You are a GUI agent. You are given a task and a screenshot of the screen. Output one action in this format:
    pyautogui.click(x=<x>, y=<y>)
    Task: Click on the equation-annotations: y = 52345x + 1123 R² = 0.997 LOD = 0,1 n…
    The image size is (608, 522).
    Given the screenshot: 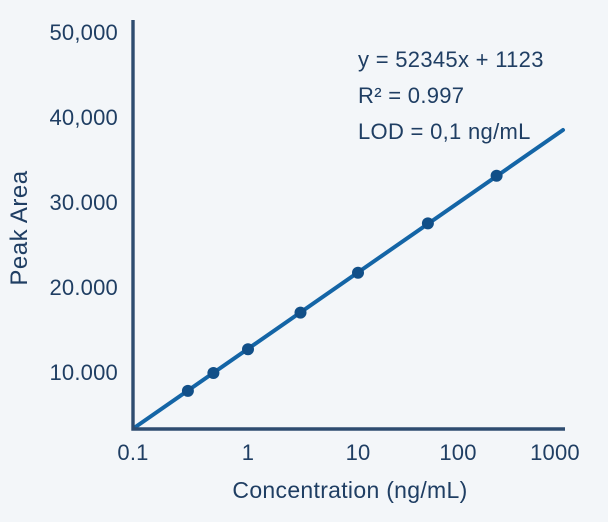 What is the action you would take?
    pyautogui.click(x=451, y=96)
    